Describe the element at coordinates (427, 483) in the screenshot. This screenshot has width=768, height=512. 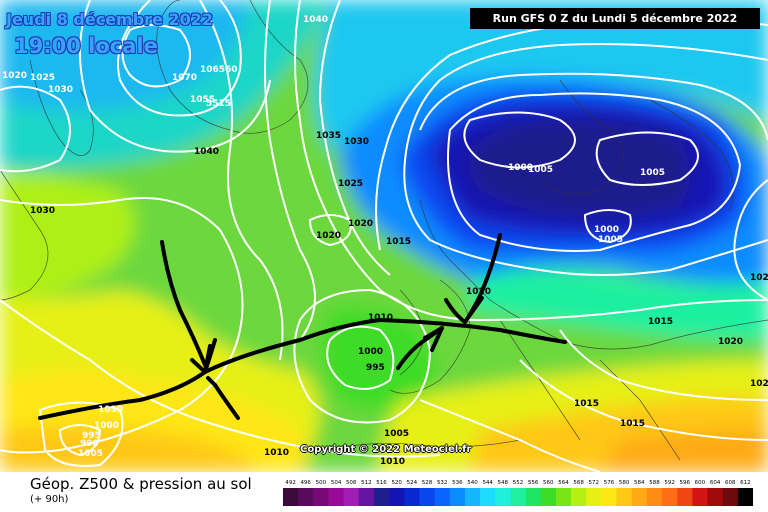
I see `scale-tick-label: 528` at that location.